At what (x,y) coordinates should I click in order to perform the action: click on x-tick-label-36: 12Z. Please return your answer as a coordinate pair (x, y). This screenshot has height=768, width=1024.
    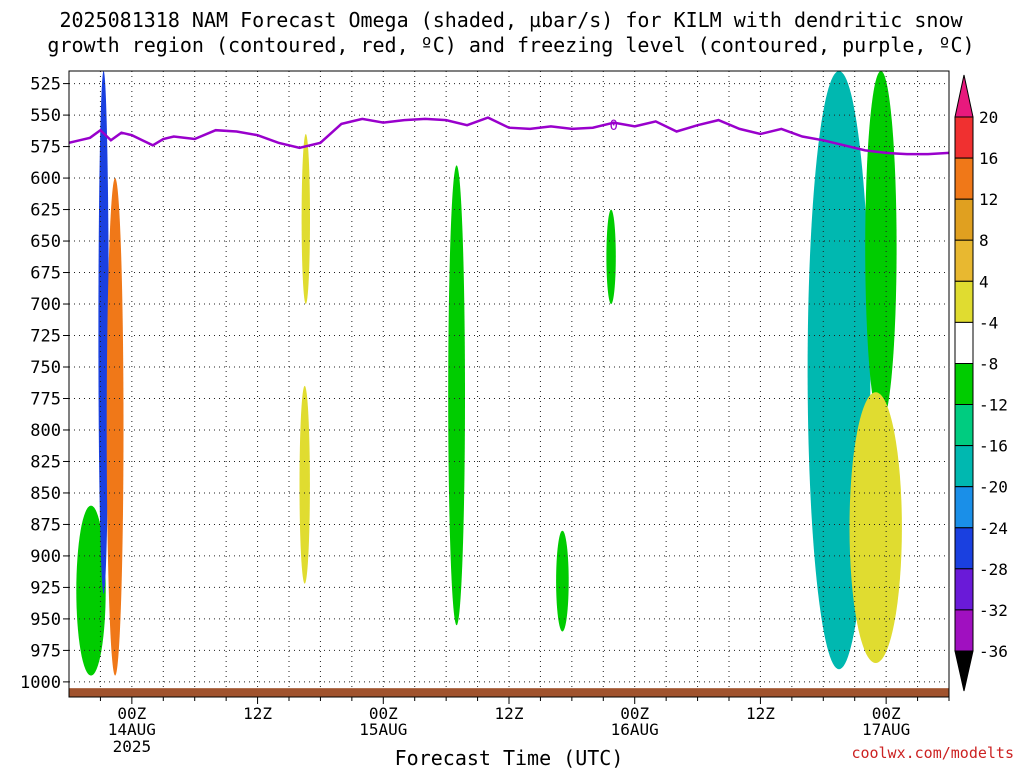
    Looking at the image, I should click on (509, 713).